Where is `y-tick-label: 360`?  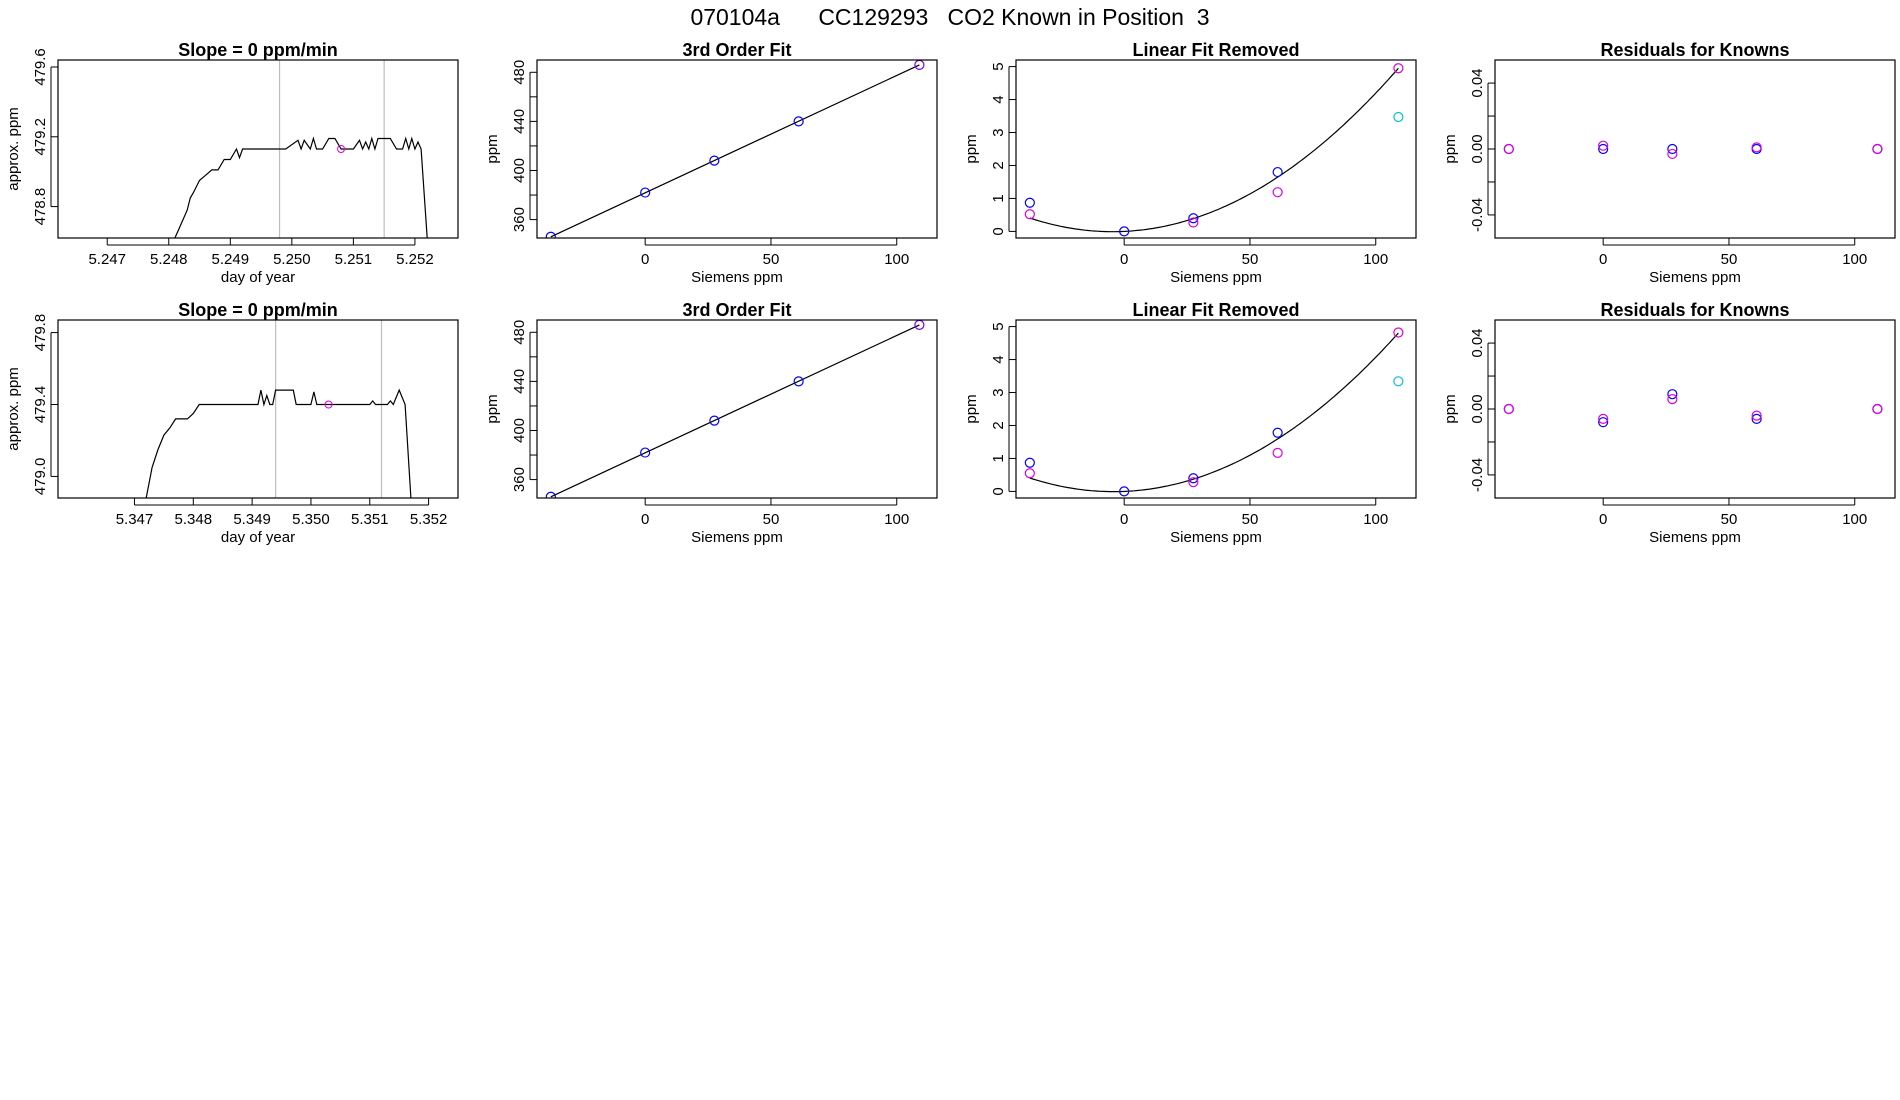 y-tick-label: 360 is located at coordinates (519, 219).